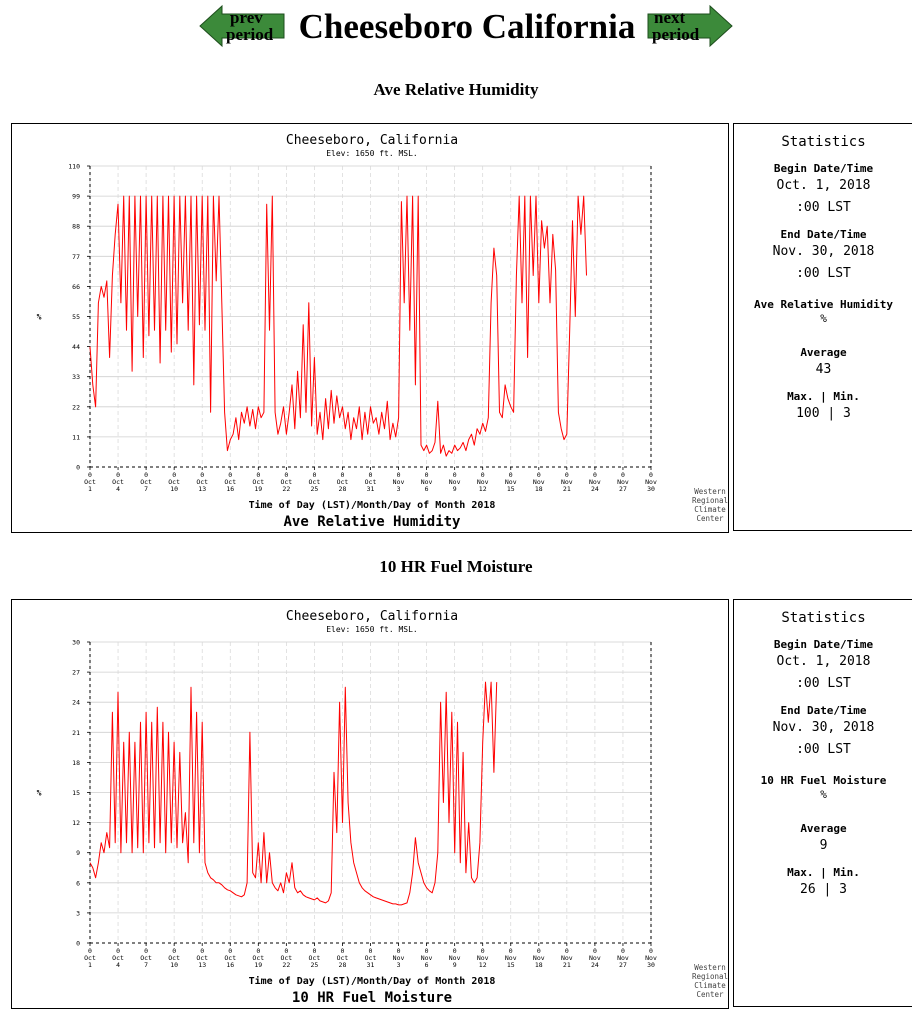 The width and height of the screenshot is (912, 1013). Describe the element at coordinates (710, 976) in the screenshot. I see `credit-text: Regional` at that location.